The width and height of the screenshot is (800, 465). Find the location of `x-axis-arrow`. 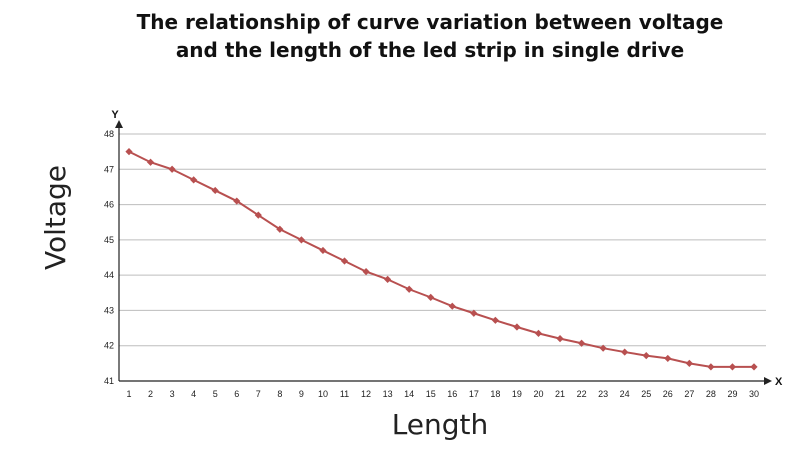

x-axis-arrow is located at coordinates (768, 381).